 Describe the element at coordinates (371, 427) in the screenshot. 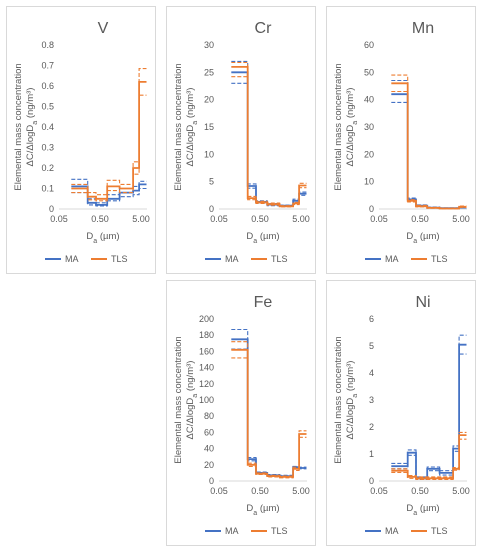

I see `y-tick-label: 2` at that location.